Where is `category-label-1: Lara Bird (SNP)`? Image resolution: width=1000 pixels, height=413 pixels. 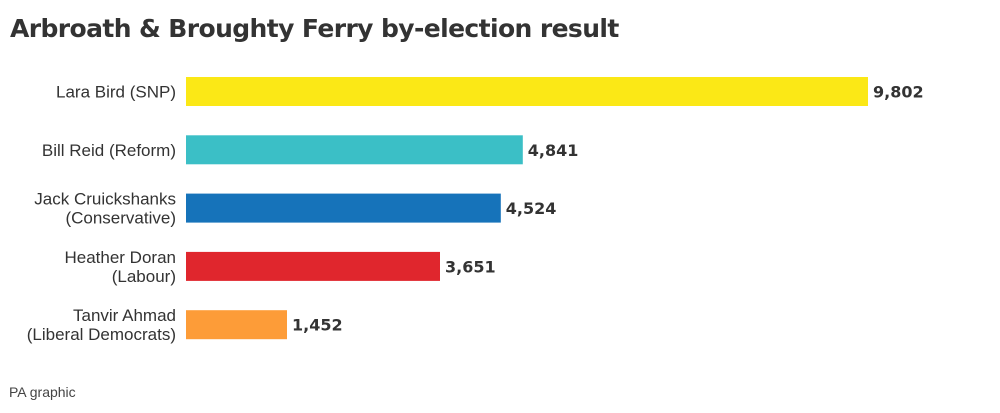 category-label-1: Lara Bird (SNP) is located at coordinates (116, 92).